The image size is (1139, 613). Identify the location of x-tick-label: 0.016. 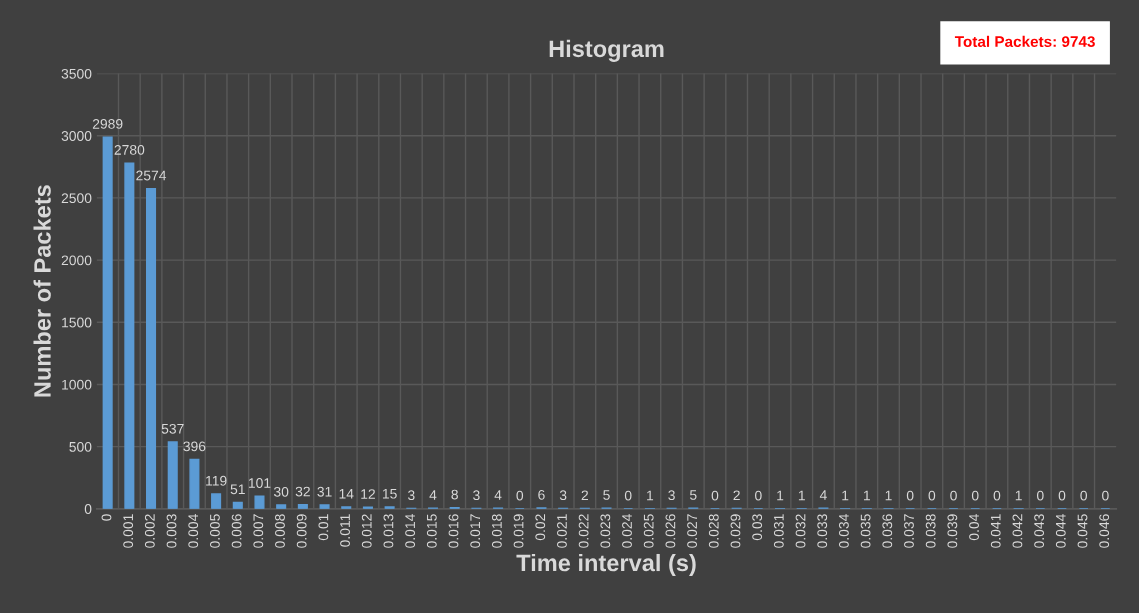
(453, 531).